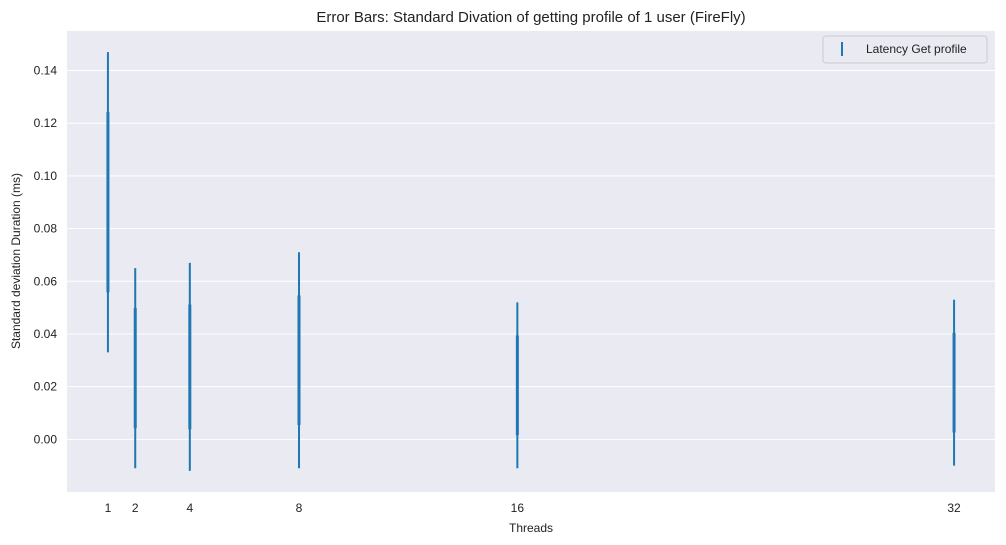  Describe the element at coordinates (46, 439) in the screenshot. I see `y-tick-label: 0.00` at that location.